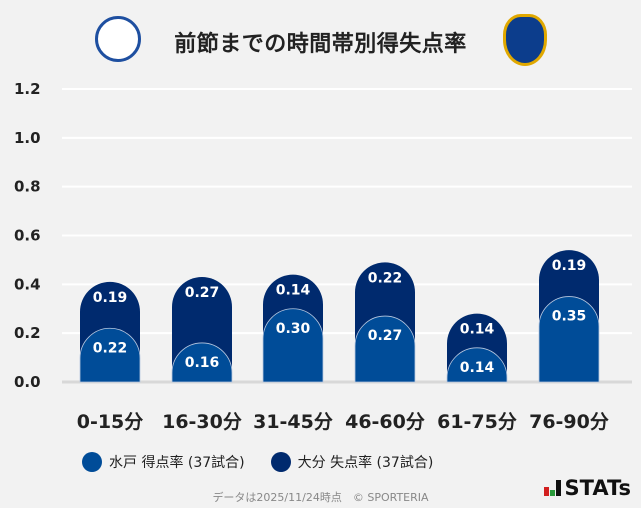  Describe the element at coordinates (177, 463) in the screenshot. I see `legend-label: 水戸 得点率 (37試合)` at that location.